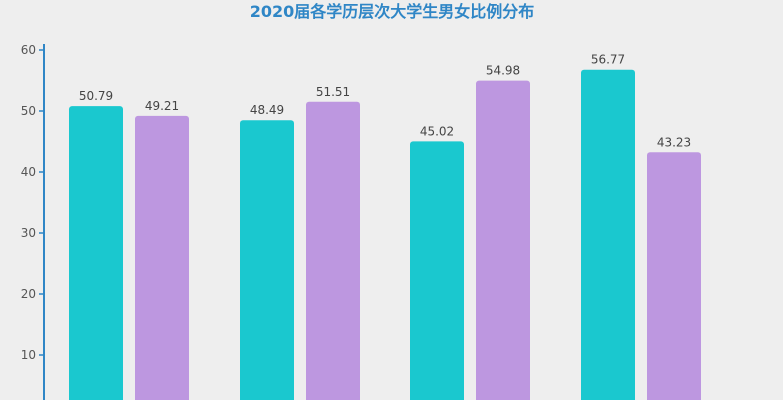 Image resolution: width=783 pixels, height=400 pixels. Describe the element at coordinates (28, 233) in the screenshot. I see `y-tick-label: 30` at that location.